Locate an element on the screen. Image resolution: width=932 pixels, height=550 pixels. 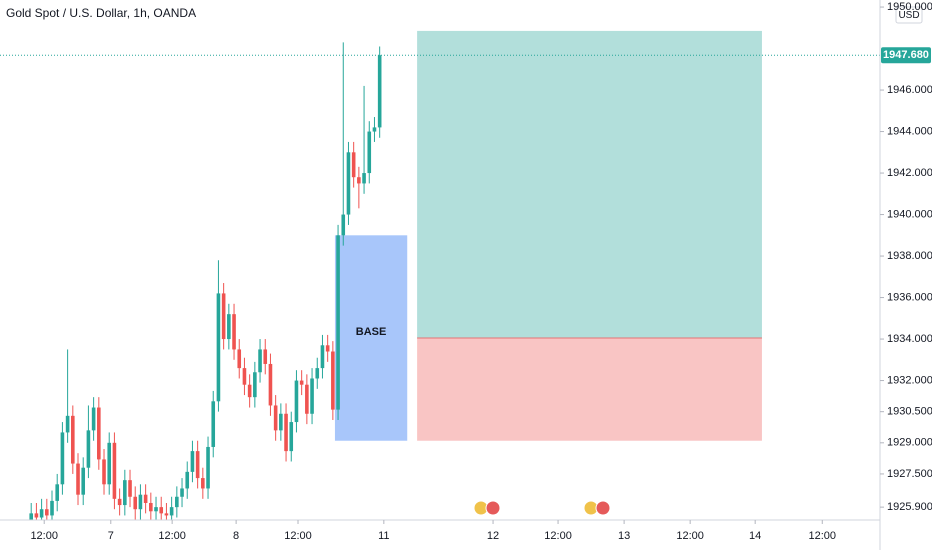
y-tick-label: 1944.000 is located at coordinates (909, 131).